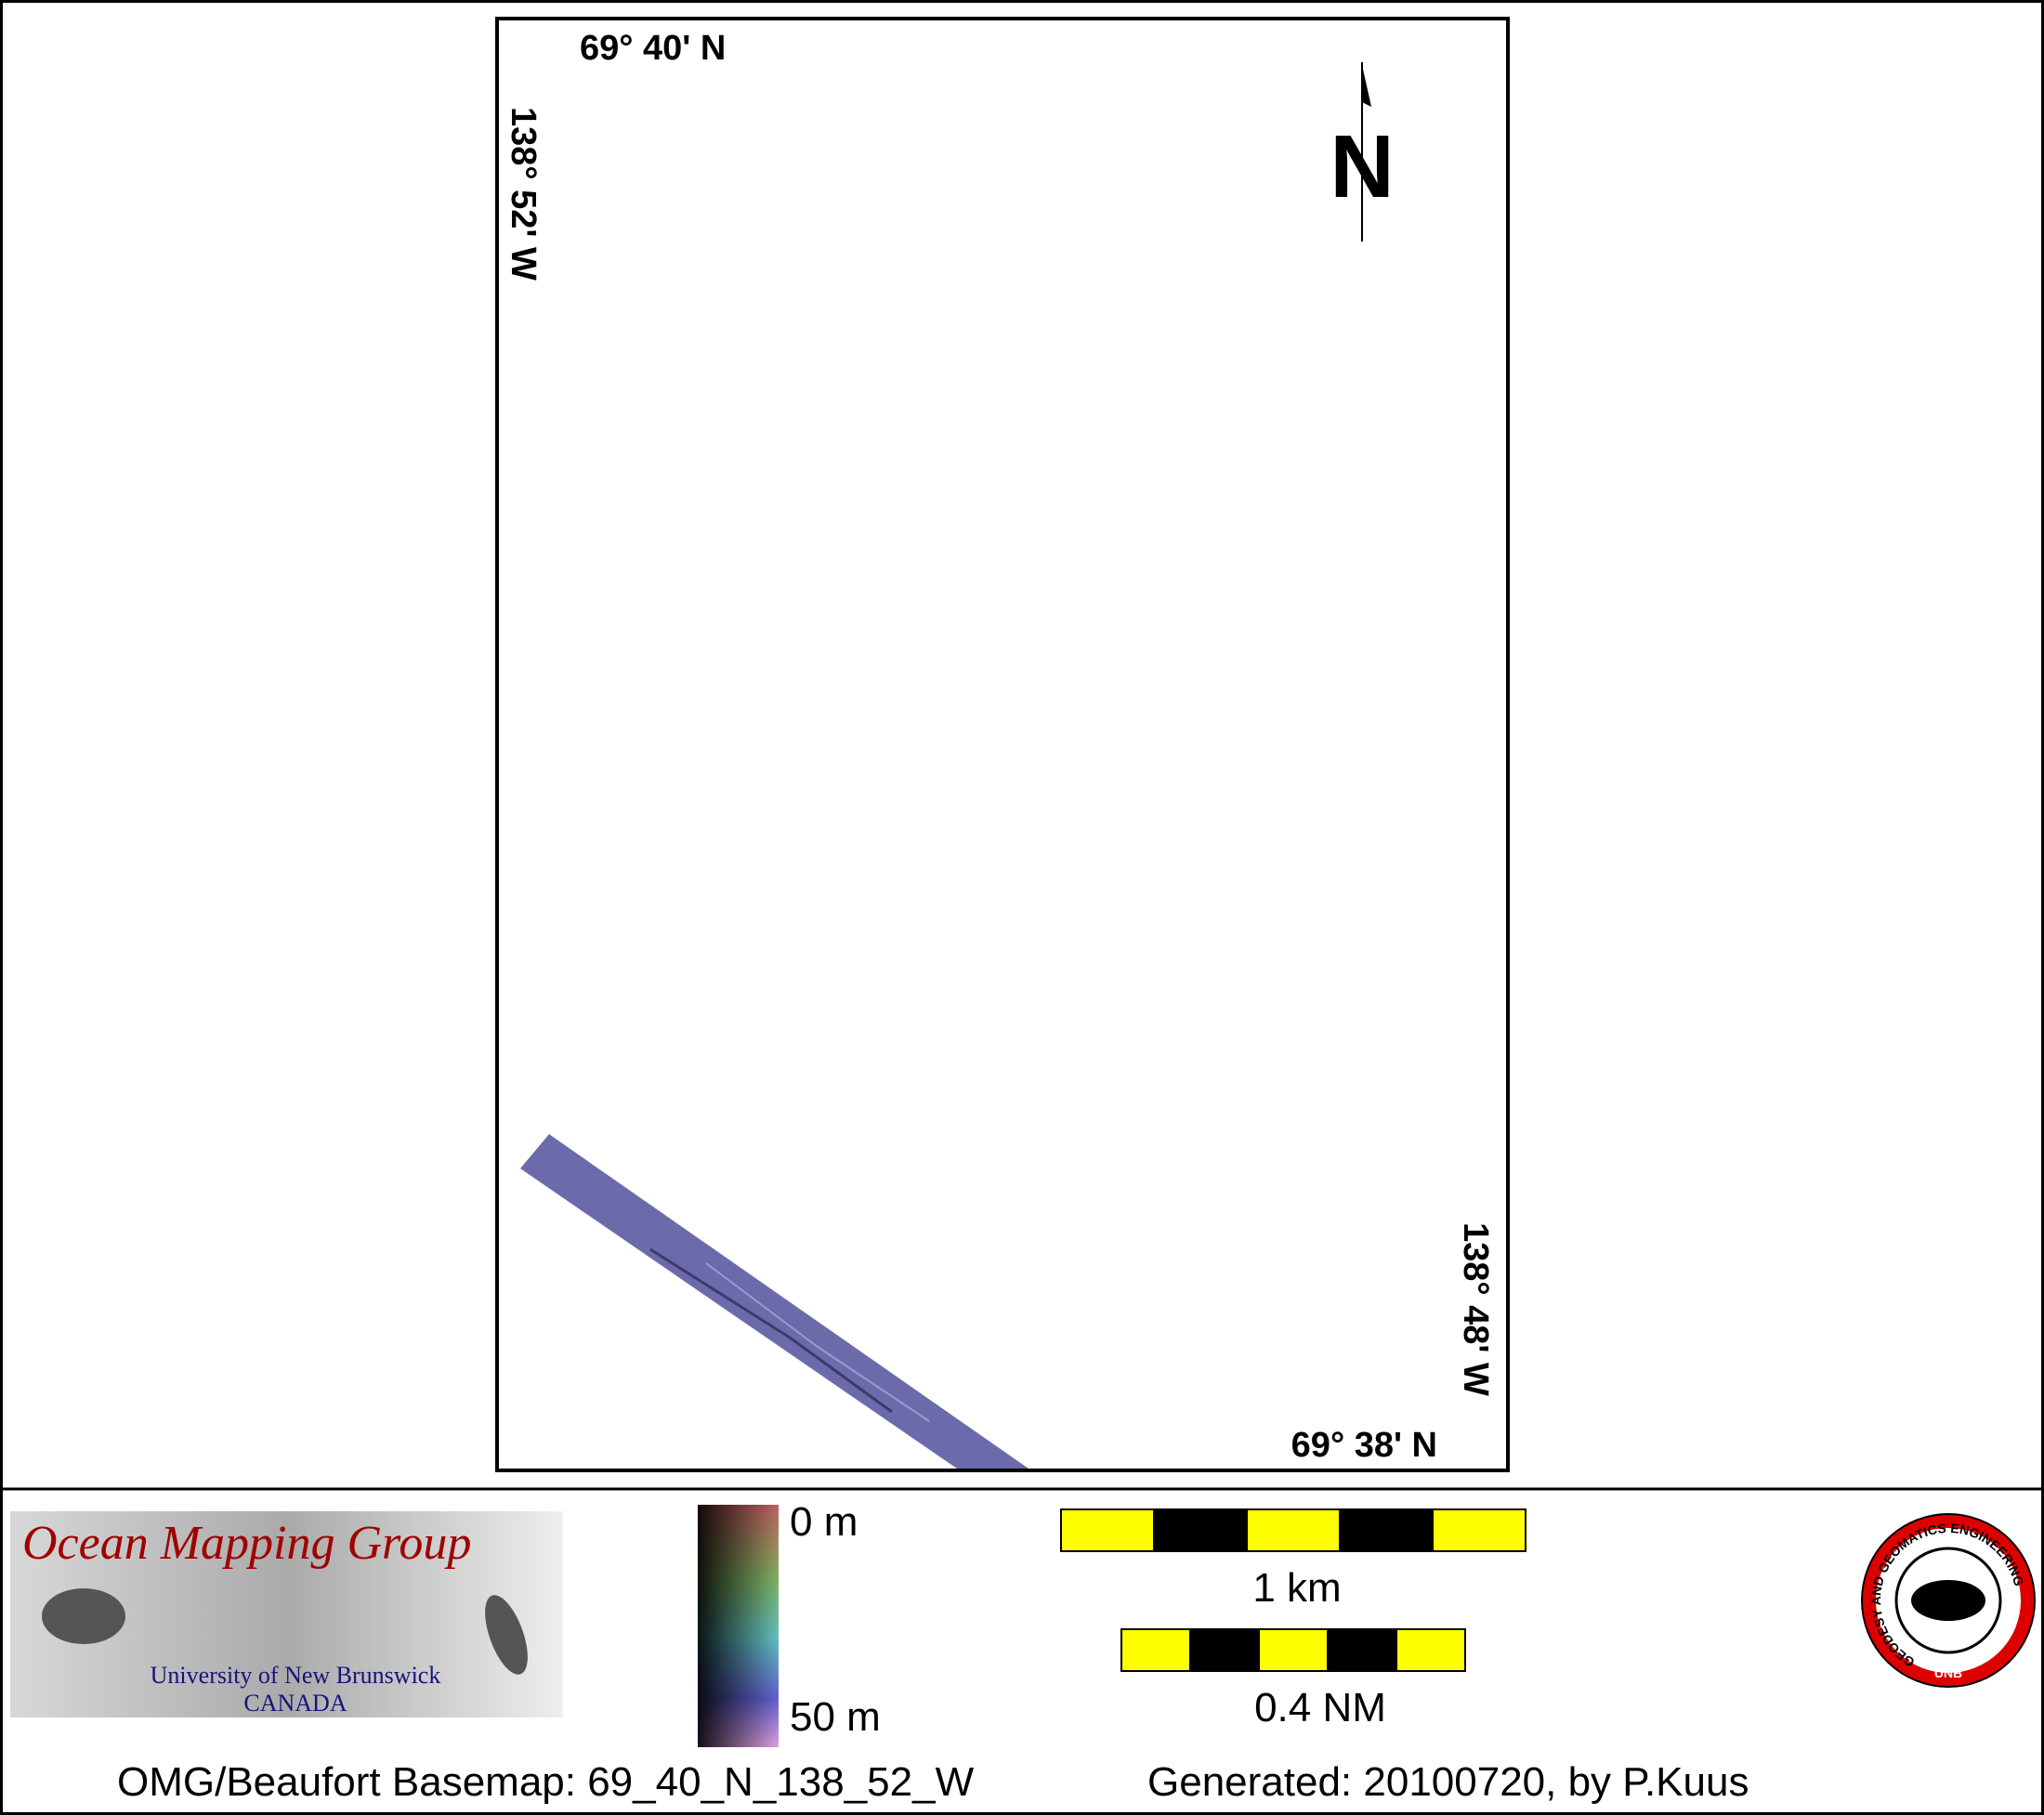  Describe the element at coordinates (824, 1522) in the screenshot. I see `depth-top-label: 0 m` at that location.